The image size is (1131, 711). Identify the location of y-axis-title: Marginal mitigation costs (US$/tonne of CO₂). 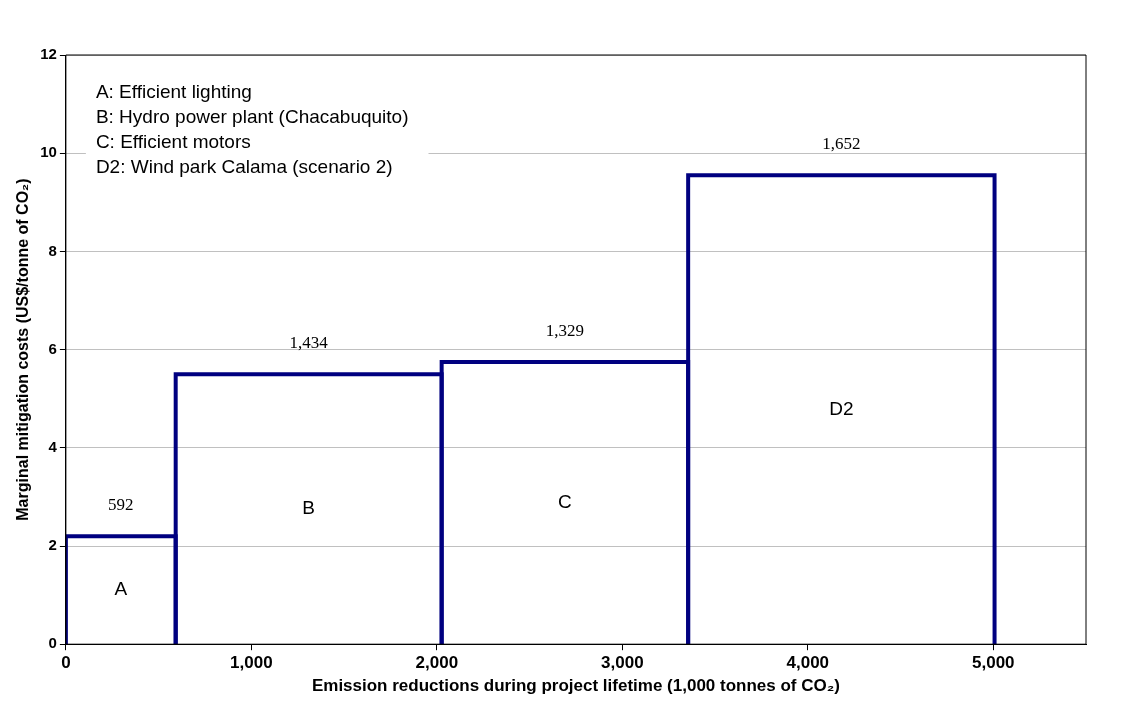
(23, 349).